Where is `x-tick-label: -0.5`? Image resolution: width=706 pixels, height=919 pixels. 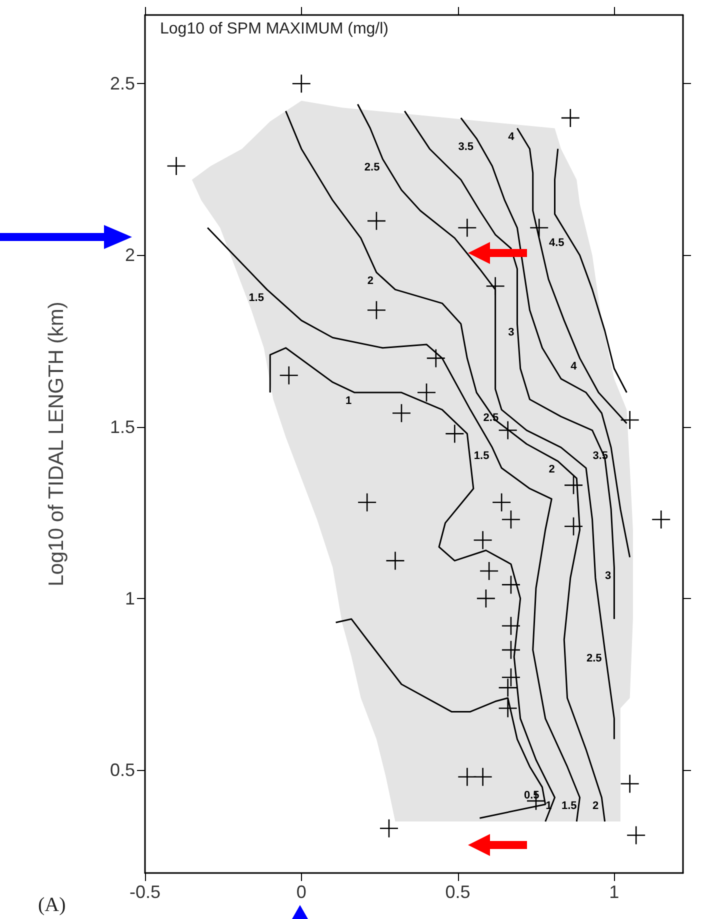
x-tick-label: -0.5 is located at coordinates (145, 892).